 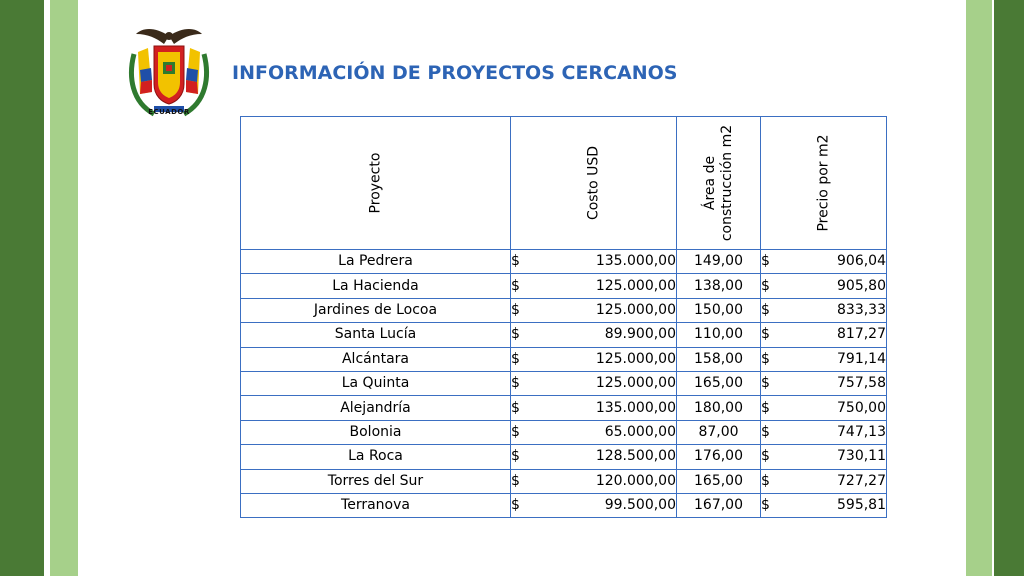 What do you see at coordinates (861, 334) in the screenshot?
I see `cell-precio-value: 817,27` at bounding box center [861, 334].